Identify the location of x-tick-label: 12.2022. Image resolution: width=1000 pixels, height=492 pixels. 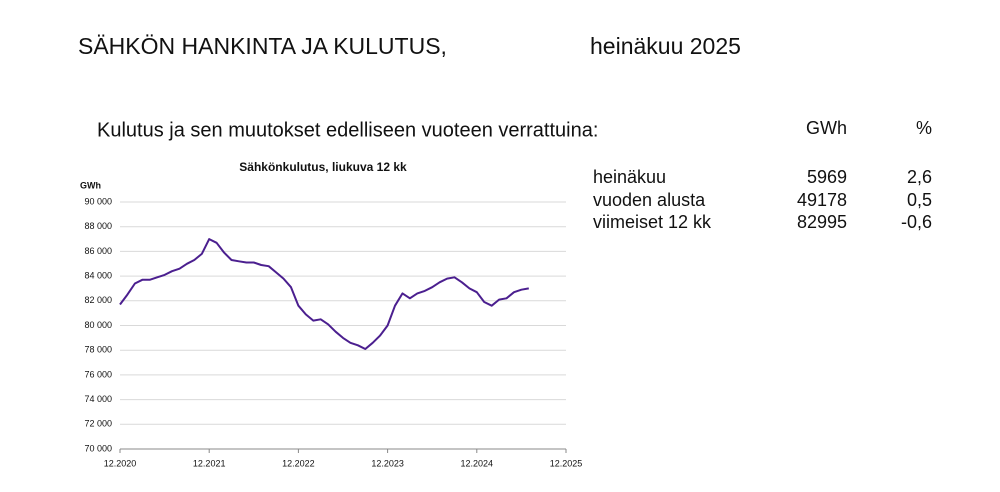
(298, 463).